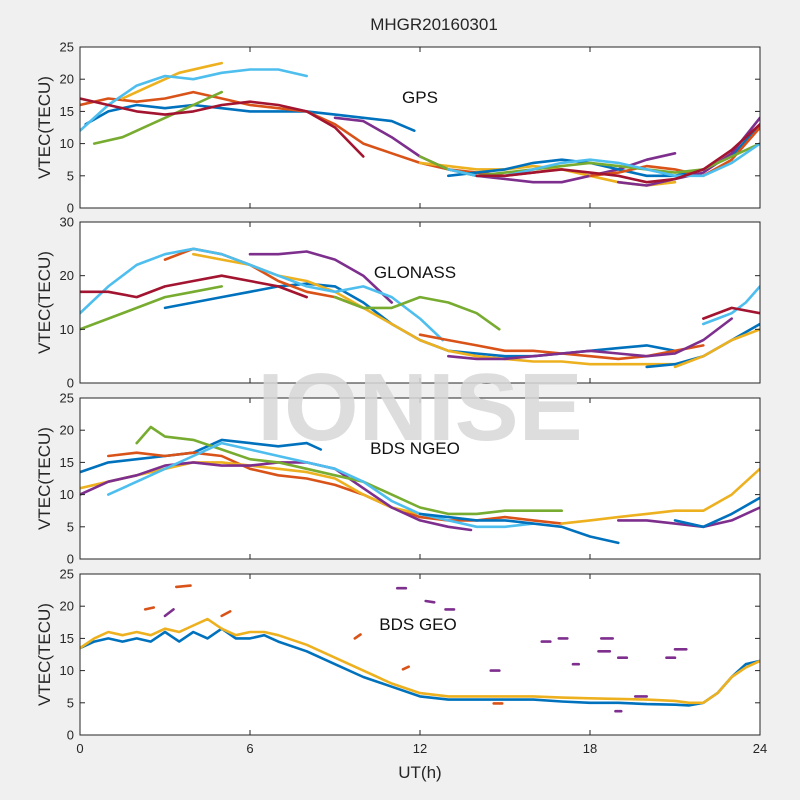 The image size is (800, 800). Describe the element at coordinates (419, 772) in the screenshot. I see `x-axis-label: UT(h)` at that location.